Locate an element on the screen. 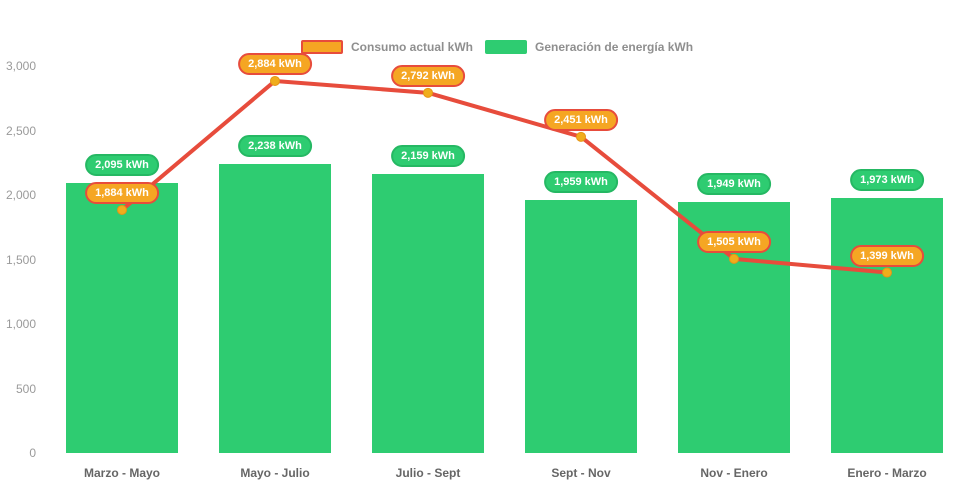  legend-swatch-generacion-icon is located at coordinates (506, 47).